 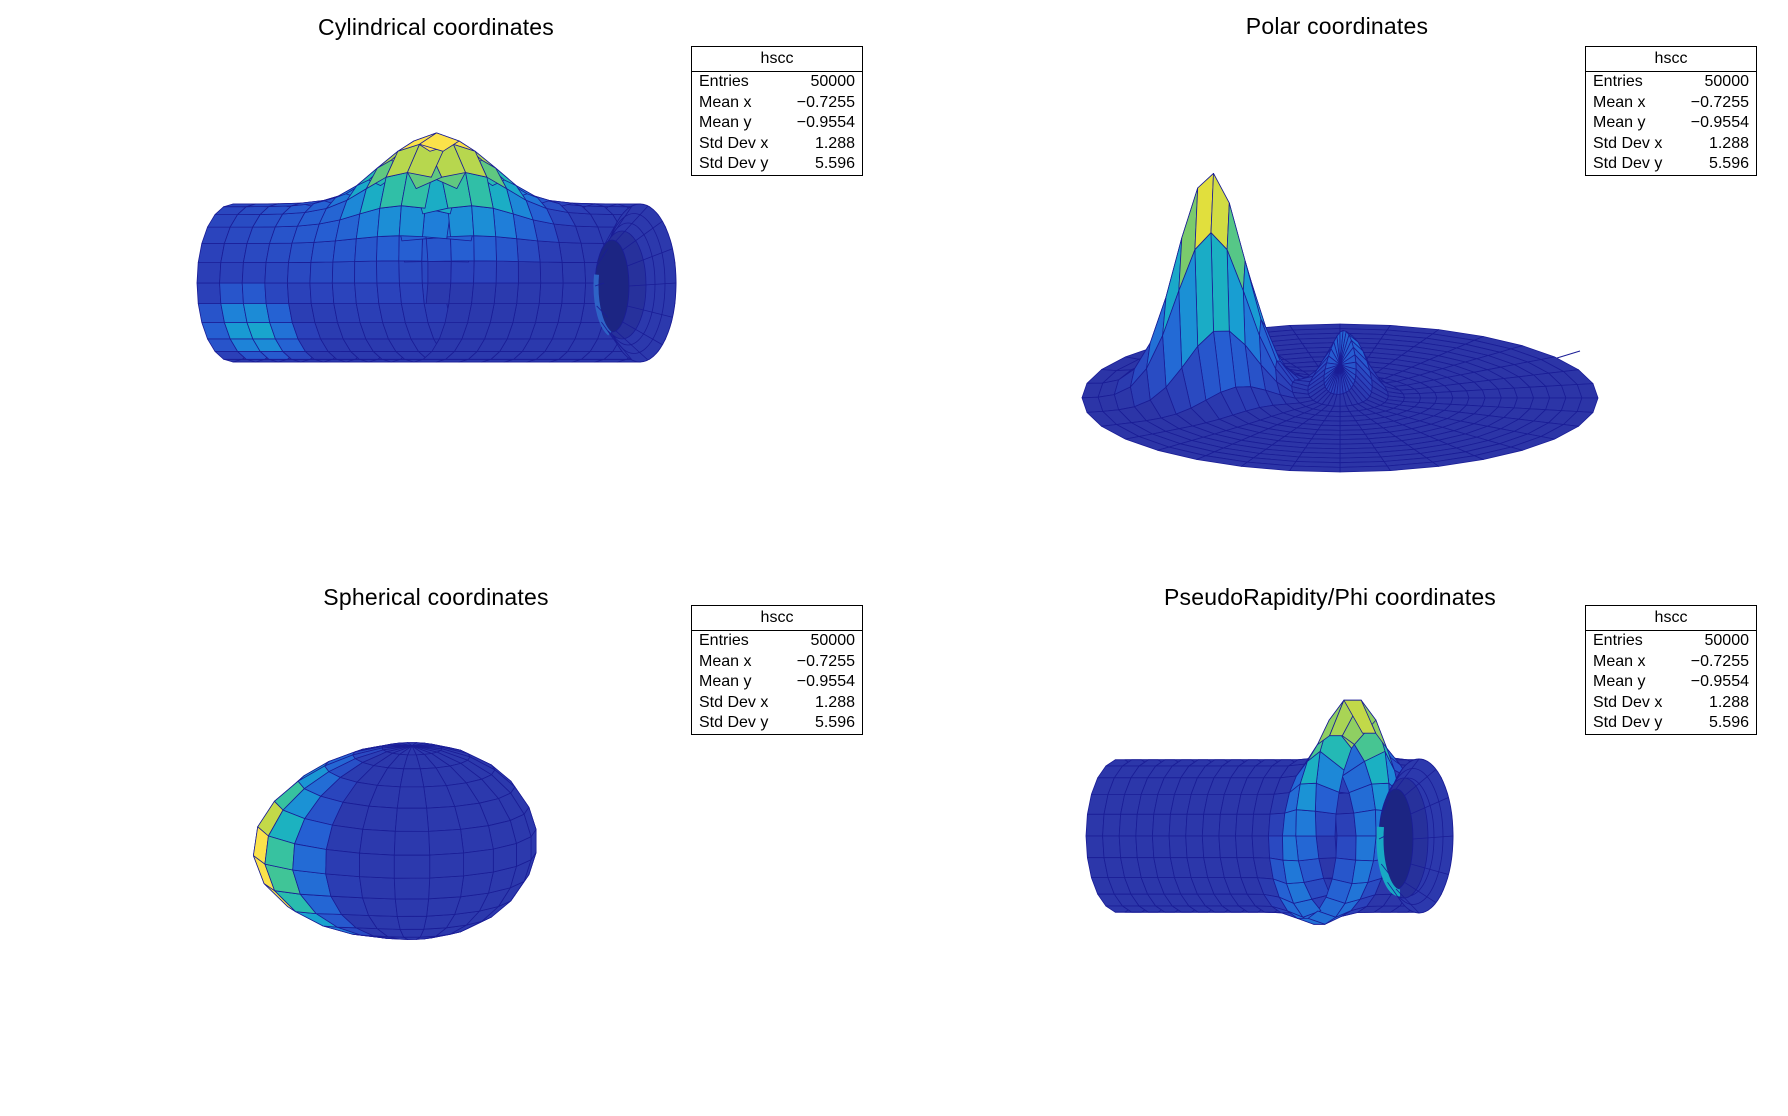 What do you see at coordinates (1337, 26) in the screenshot?
I see `plot-title: Polar coordinates` at bounding box center [1337, 26].